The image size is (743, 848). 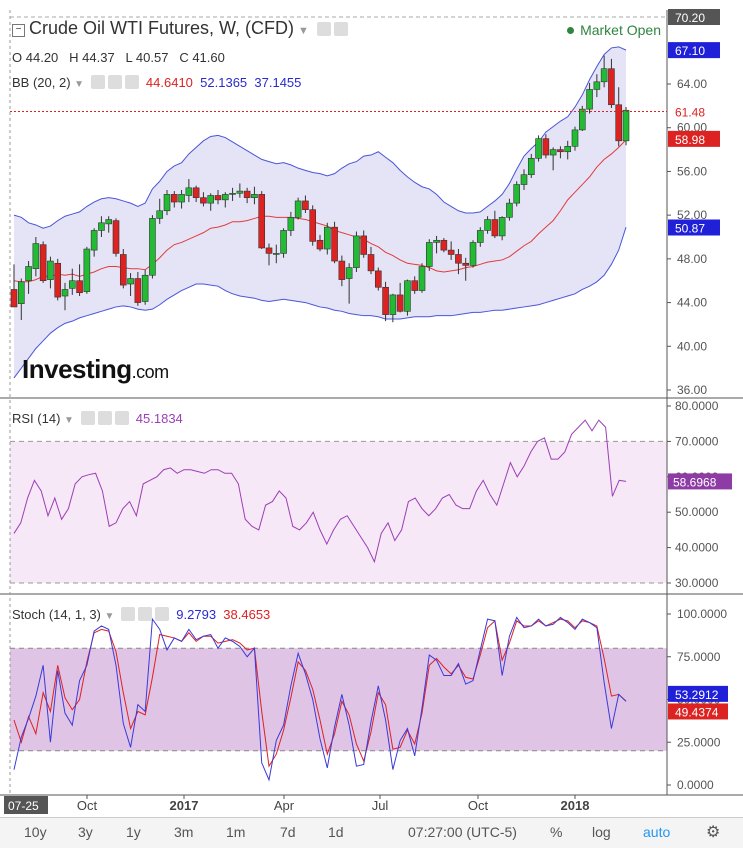 I want to click on rsi-tick-label: 70.0000, so click(x=697, y=441).